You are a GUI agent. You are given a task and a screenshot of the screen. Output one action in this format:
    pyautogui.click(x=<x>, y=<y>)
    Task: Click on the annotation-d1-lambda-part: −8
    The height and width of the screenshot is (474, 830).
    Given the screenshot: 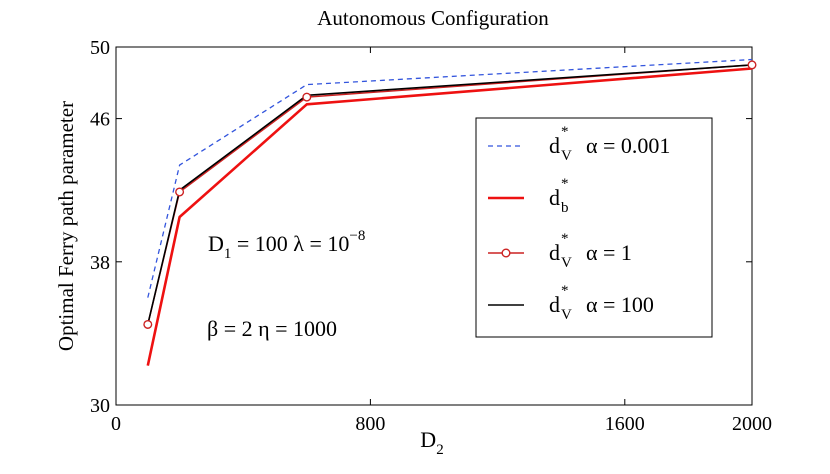 What is the action you would take?
    pyautogui.click(x=357, y=236)
    